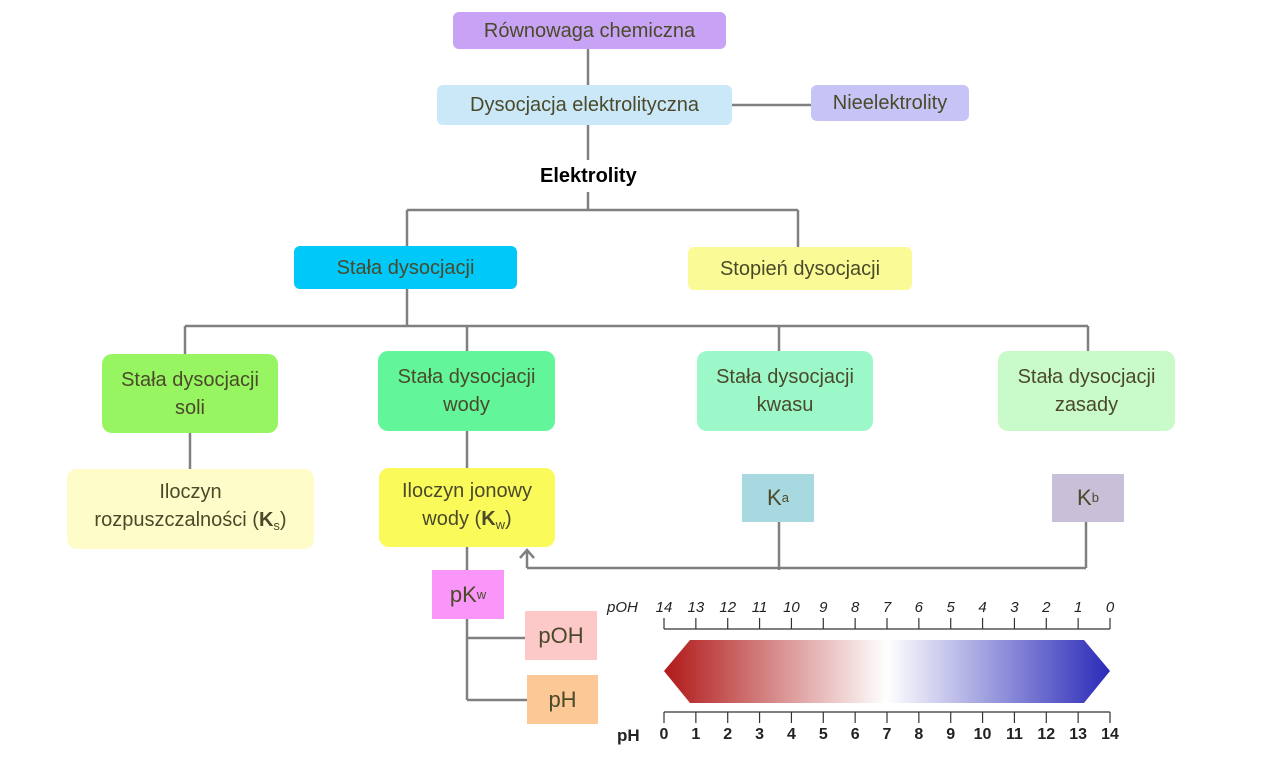  I want to click on poh-tick-label: 3, so click(1014, 607).